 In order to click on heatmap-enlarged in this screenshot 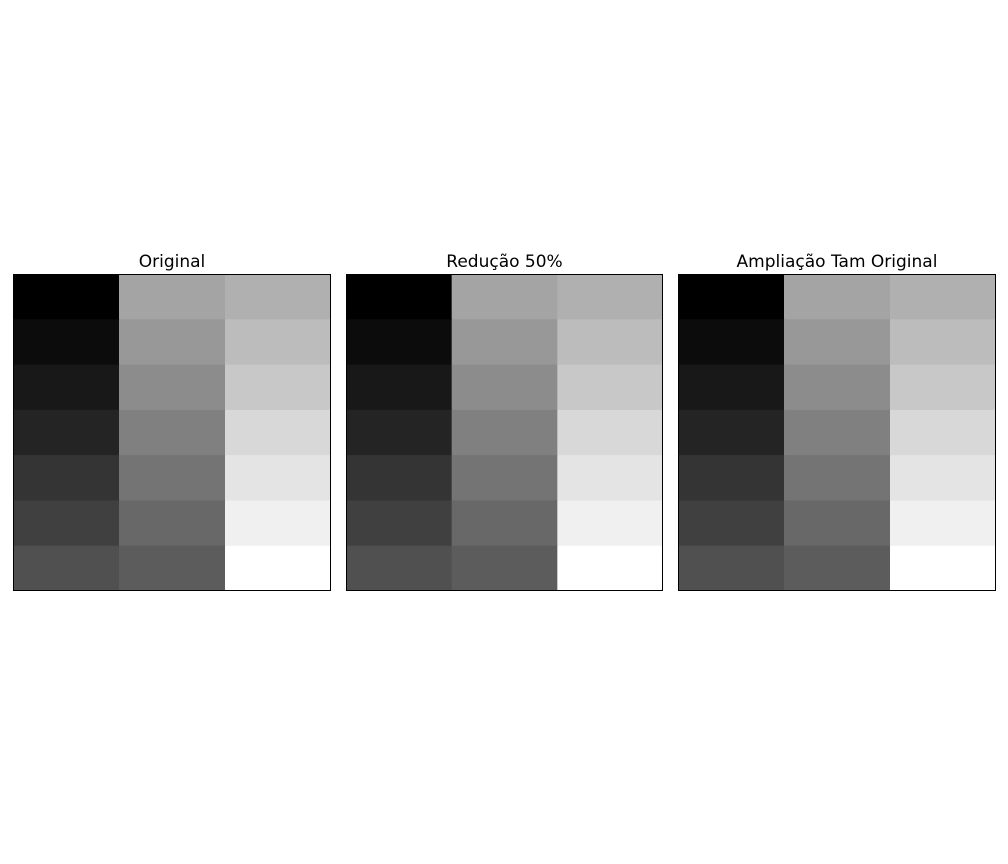, I will do `click(837, 432)`.